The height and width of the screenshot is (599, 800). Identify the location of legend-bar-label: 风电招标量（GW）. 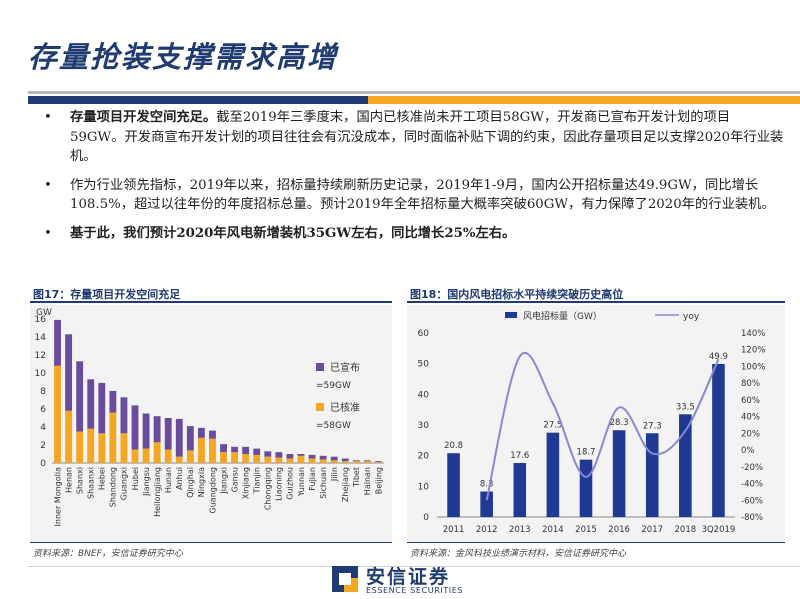
(562, 316).